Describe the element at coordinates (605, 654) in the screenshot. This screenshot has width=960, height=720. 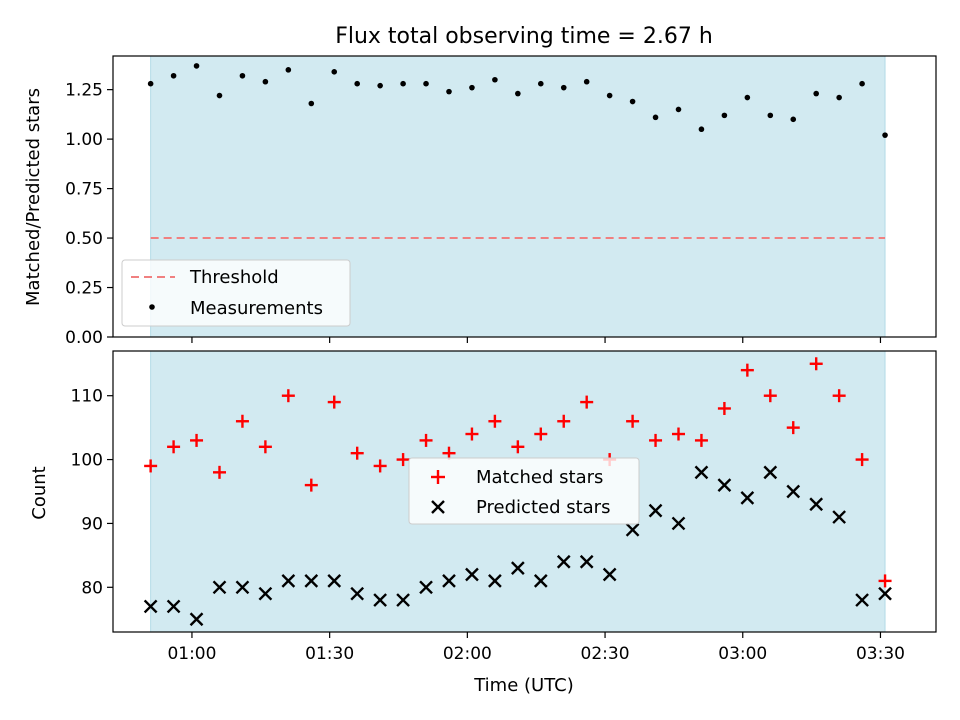
I see `bottom-x-tick-label: 02:30` at that location.